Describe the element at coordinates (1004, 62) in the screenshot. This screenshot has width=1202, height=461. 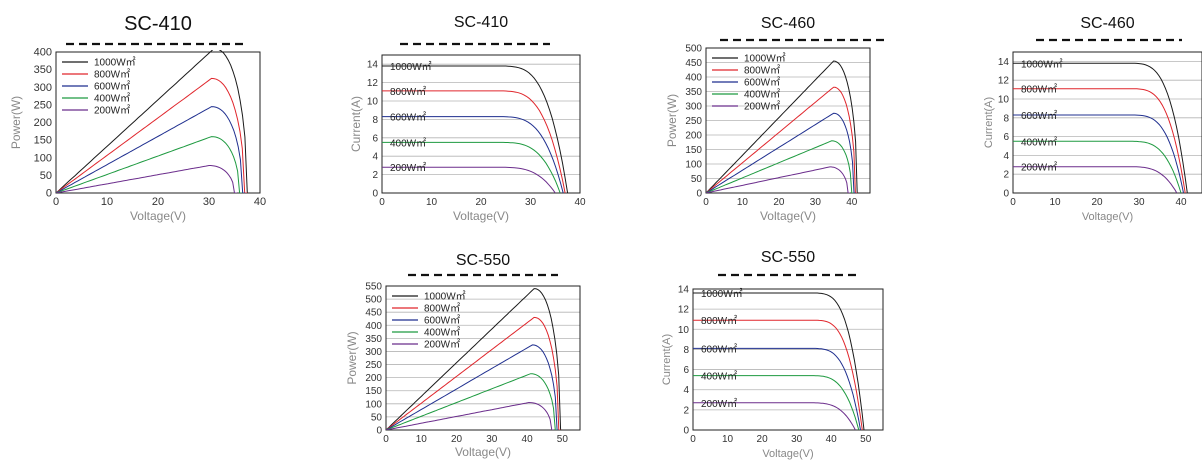
I see `y-tick-label: 14` at that location.